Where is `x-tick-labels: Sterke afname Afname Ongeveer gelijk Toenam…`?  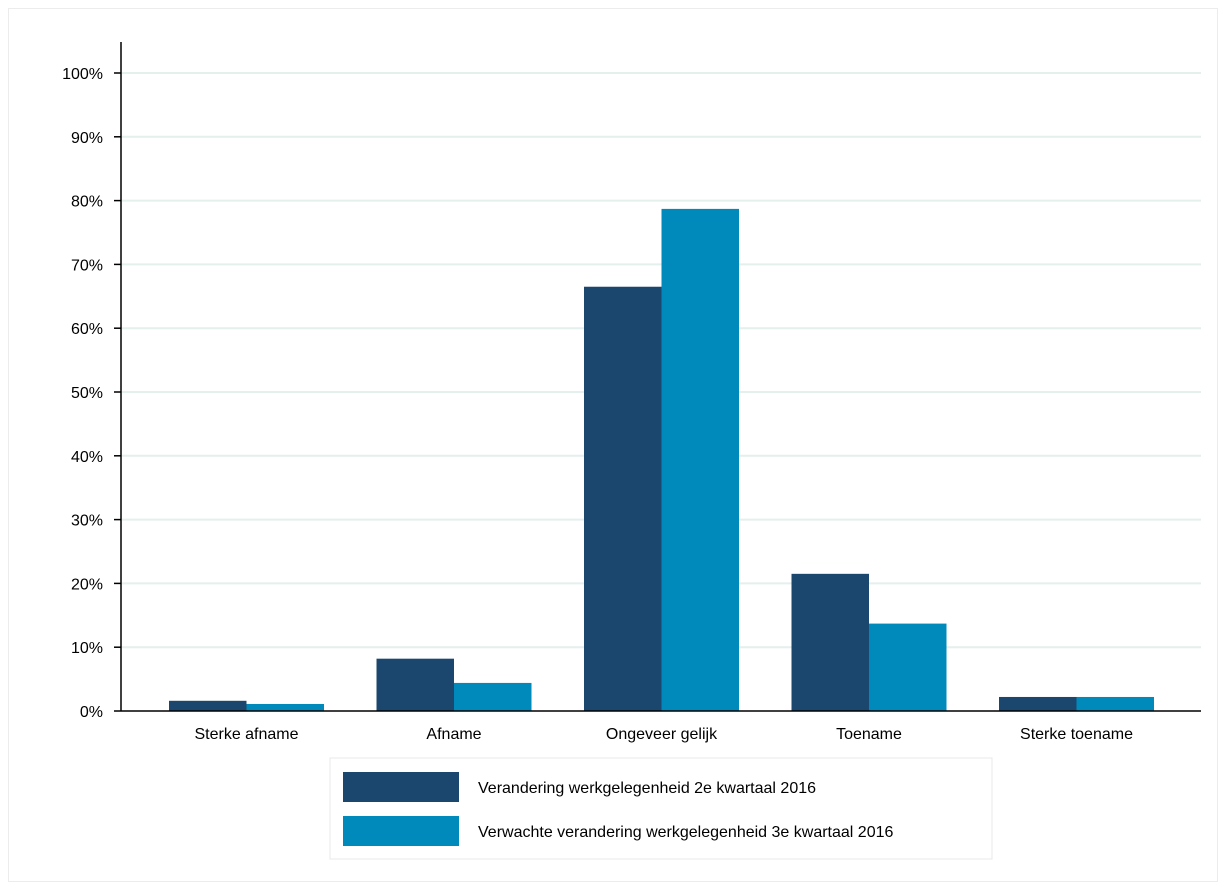
x-tick-labels: Sterke afname Afname Ongeveer gelijk Toenam… is located at coordinates (663, 734).